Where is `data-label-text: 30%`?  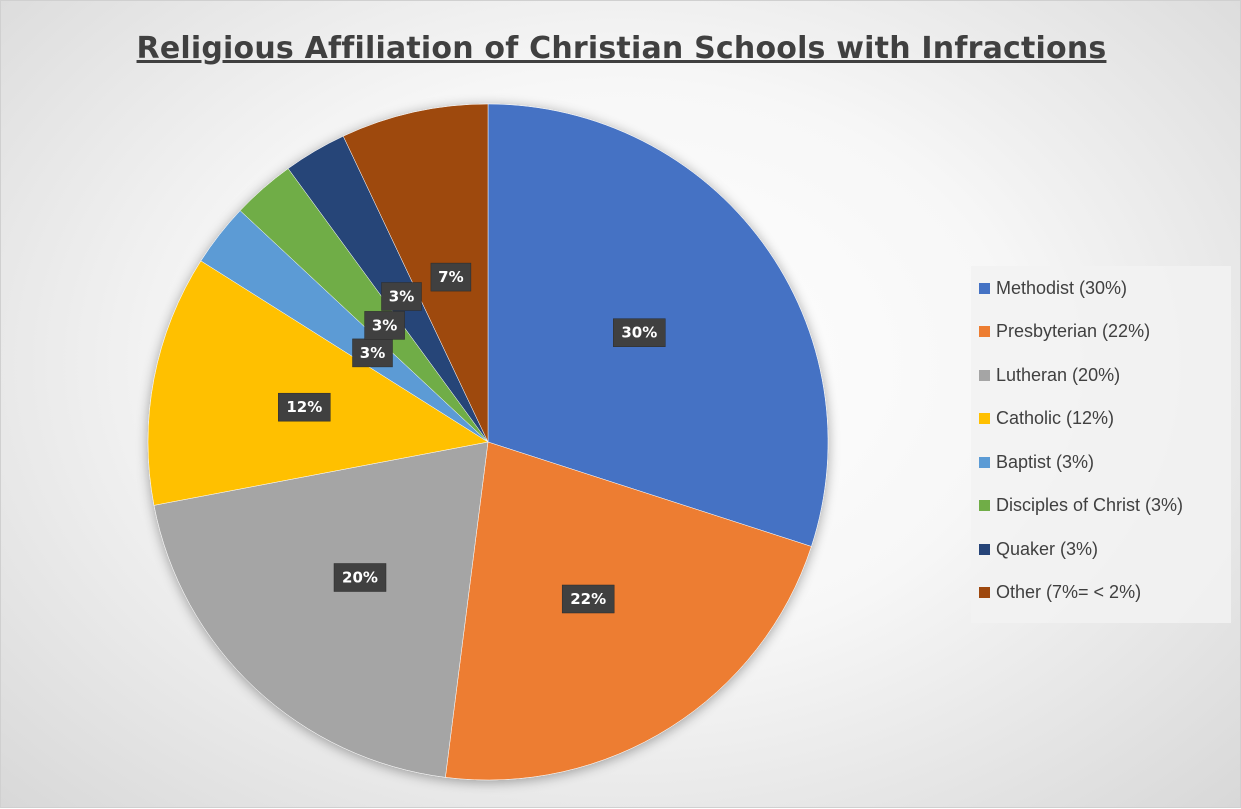
data-label-text: 30% is located at coordinates (639, 333).